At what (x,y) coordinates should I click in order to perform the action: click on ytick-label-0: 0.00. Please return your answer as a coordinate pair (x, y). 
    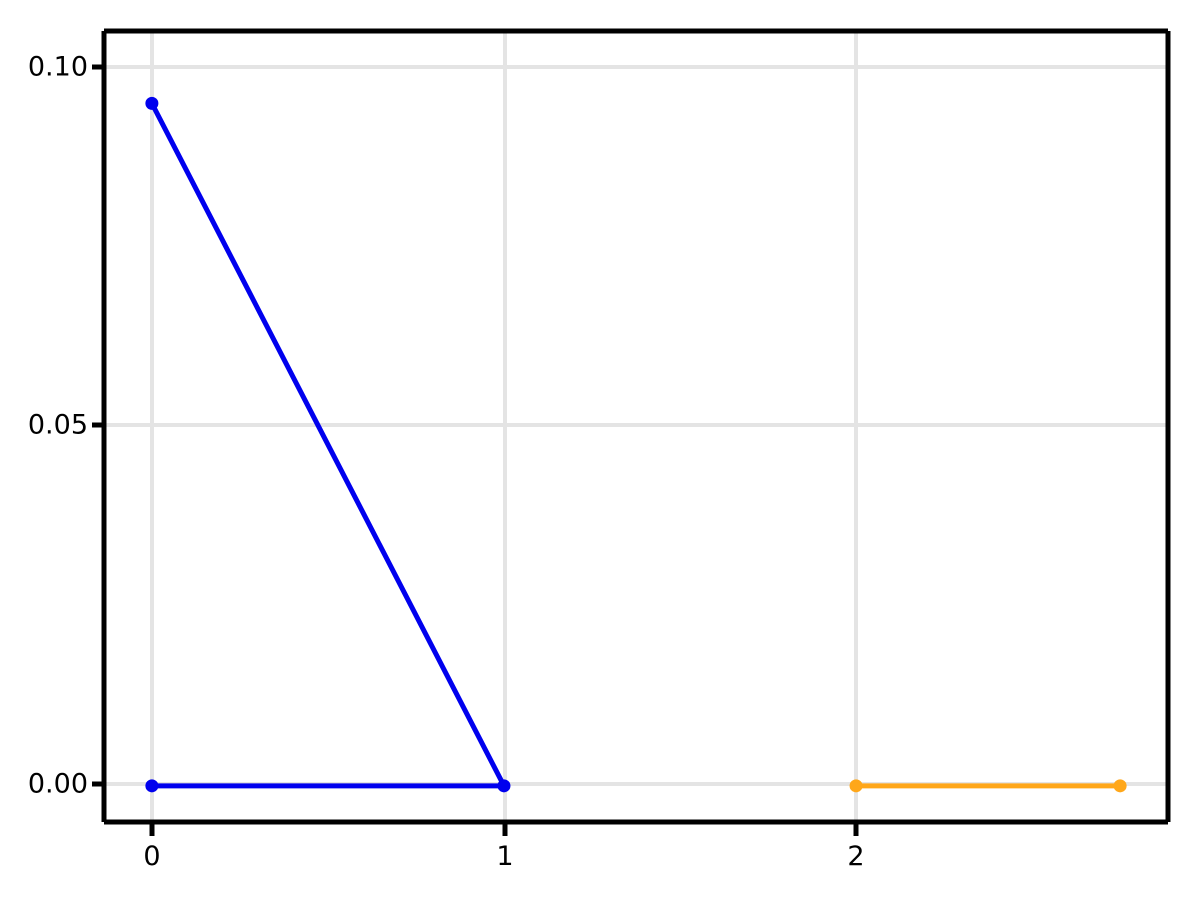
    Looking at the image, I should click on (58, 784).